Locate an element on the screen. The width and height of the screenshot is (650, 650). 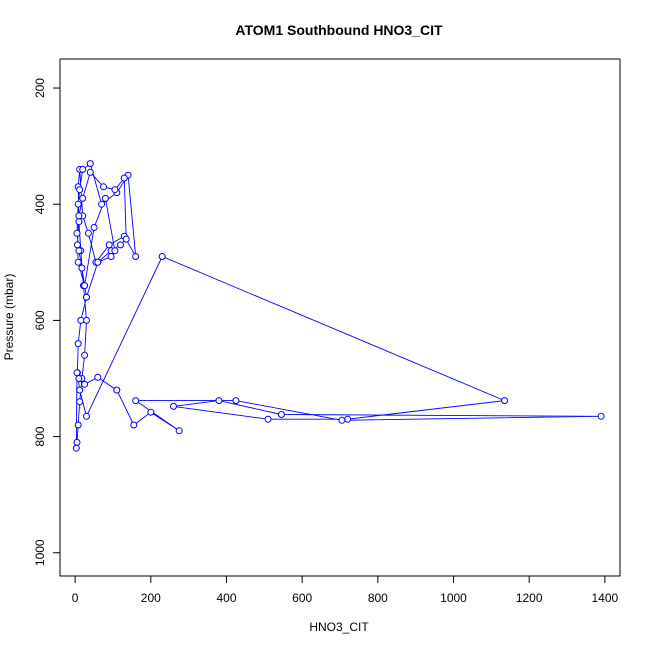
y-tick-label: 800 is located at coordinates (40, 436).